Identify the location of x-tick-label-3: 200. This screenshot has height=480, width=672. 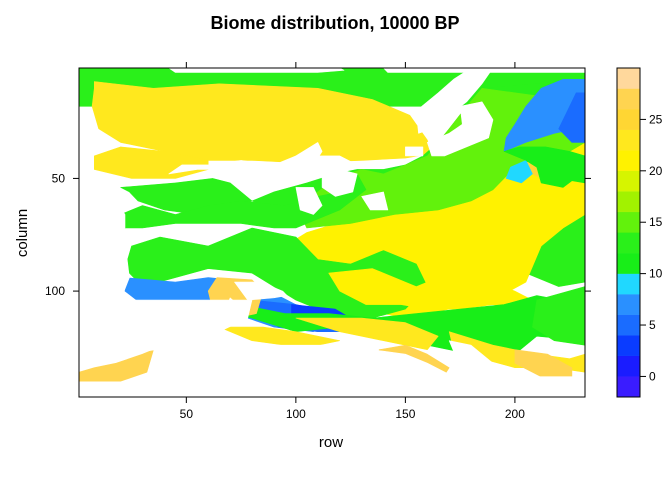
(515, 414).